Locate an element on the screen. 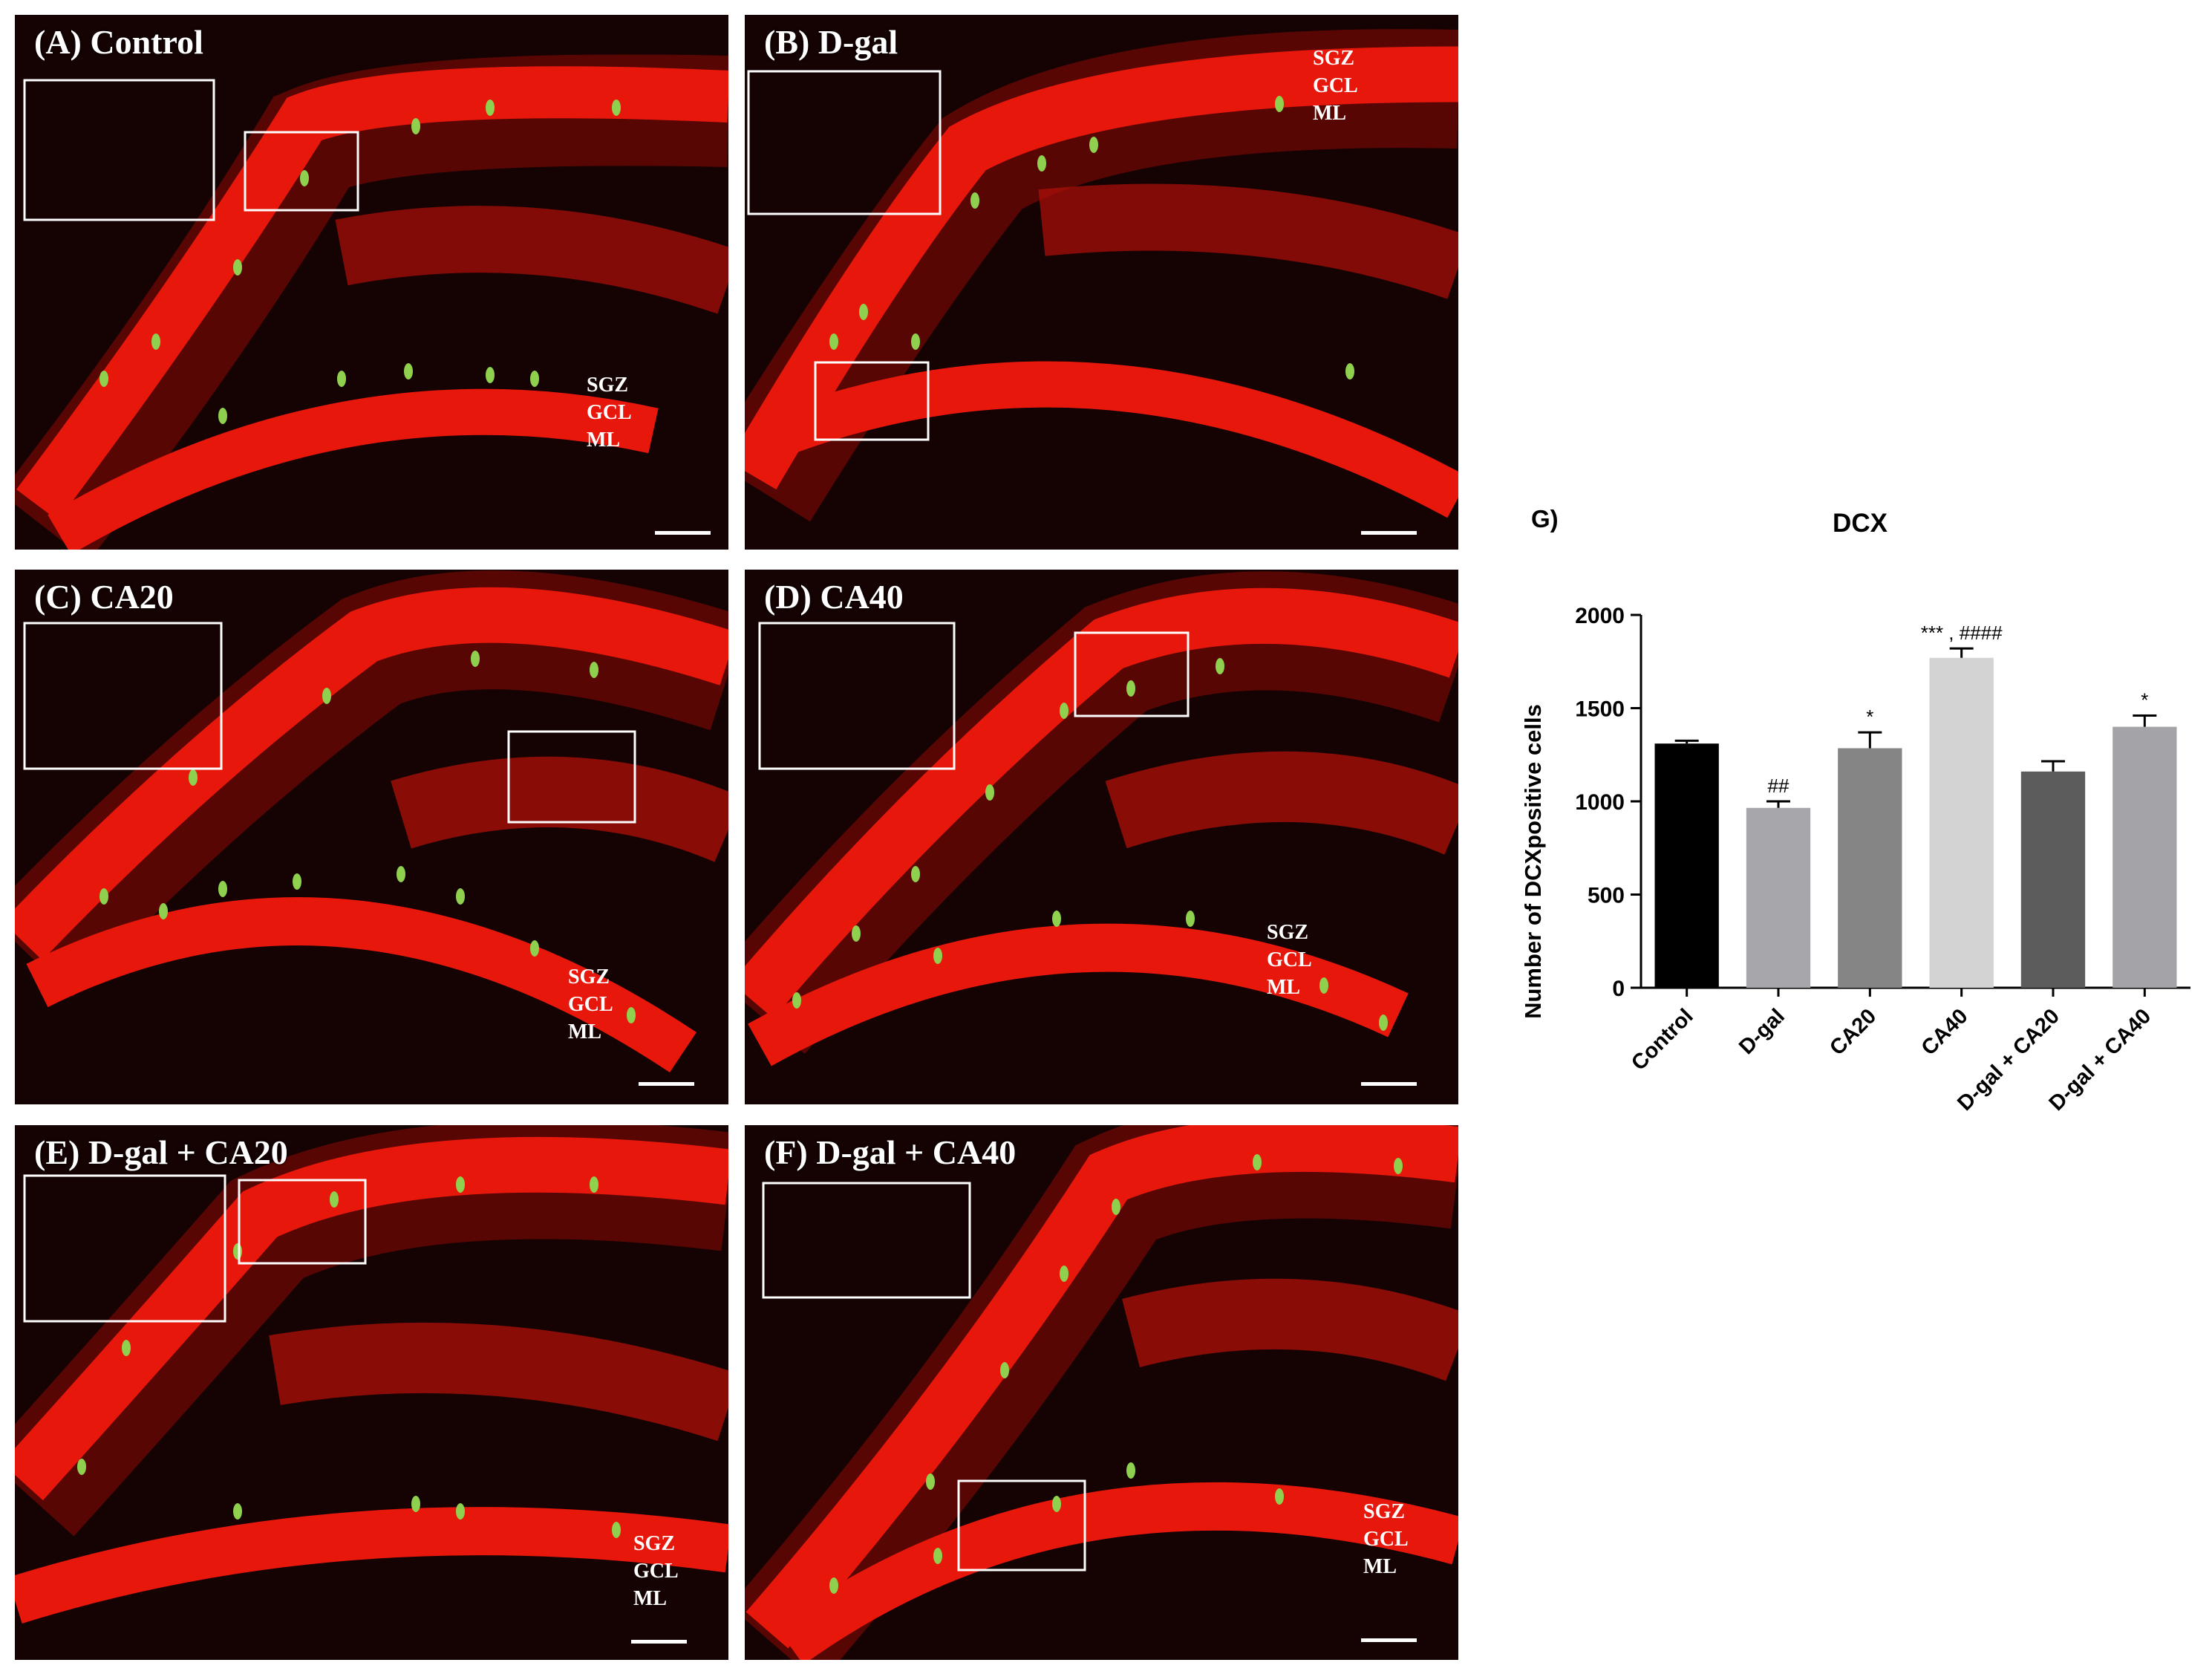  chart-bars: ## * *** , #### * is located at coordinates (1916, 805).